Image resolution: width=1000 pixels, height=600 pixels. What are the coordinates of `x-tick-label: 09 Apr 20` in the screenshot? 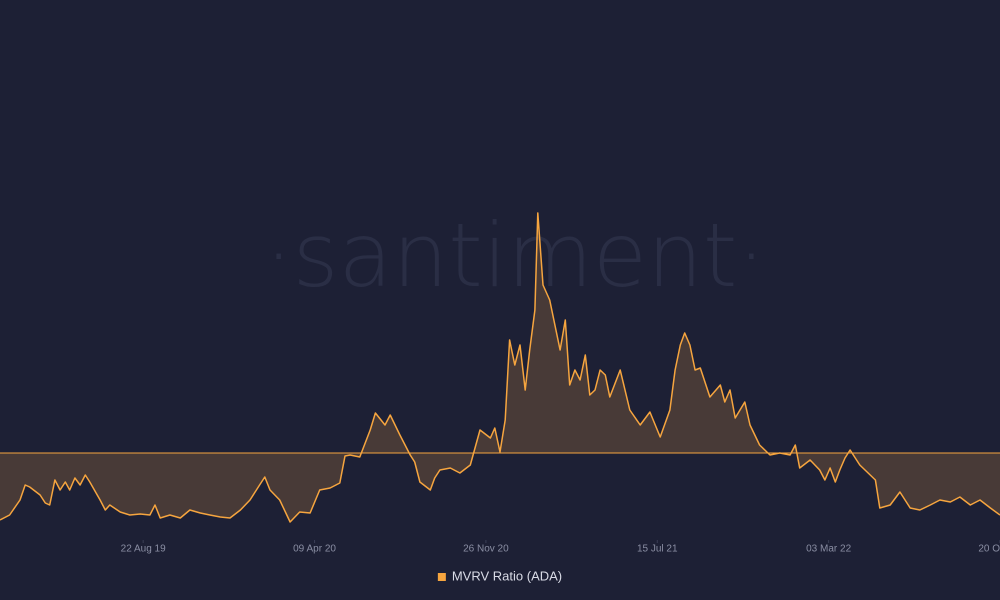 It's located at (314, 549).